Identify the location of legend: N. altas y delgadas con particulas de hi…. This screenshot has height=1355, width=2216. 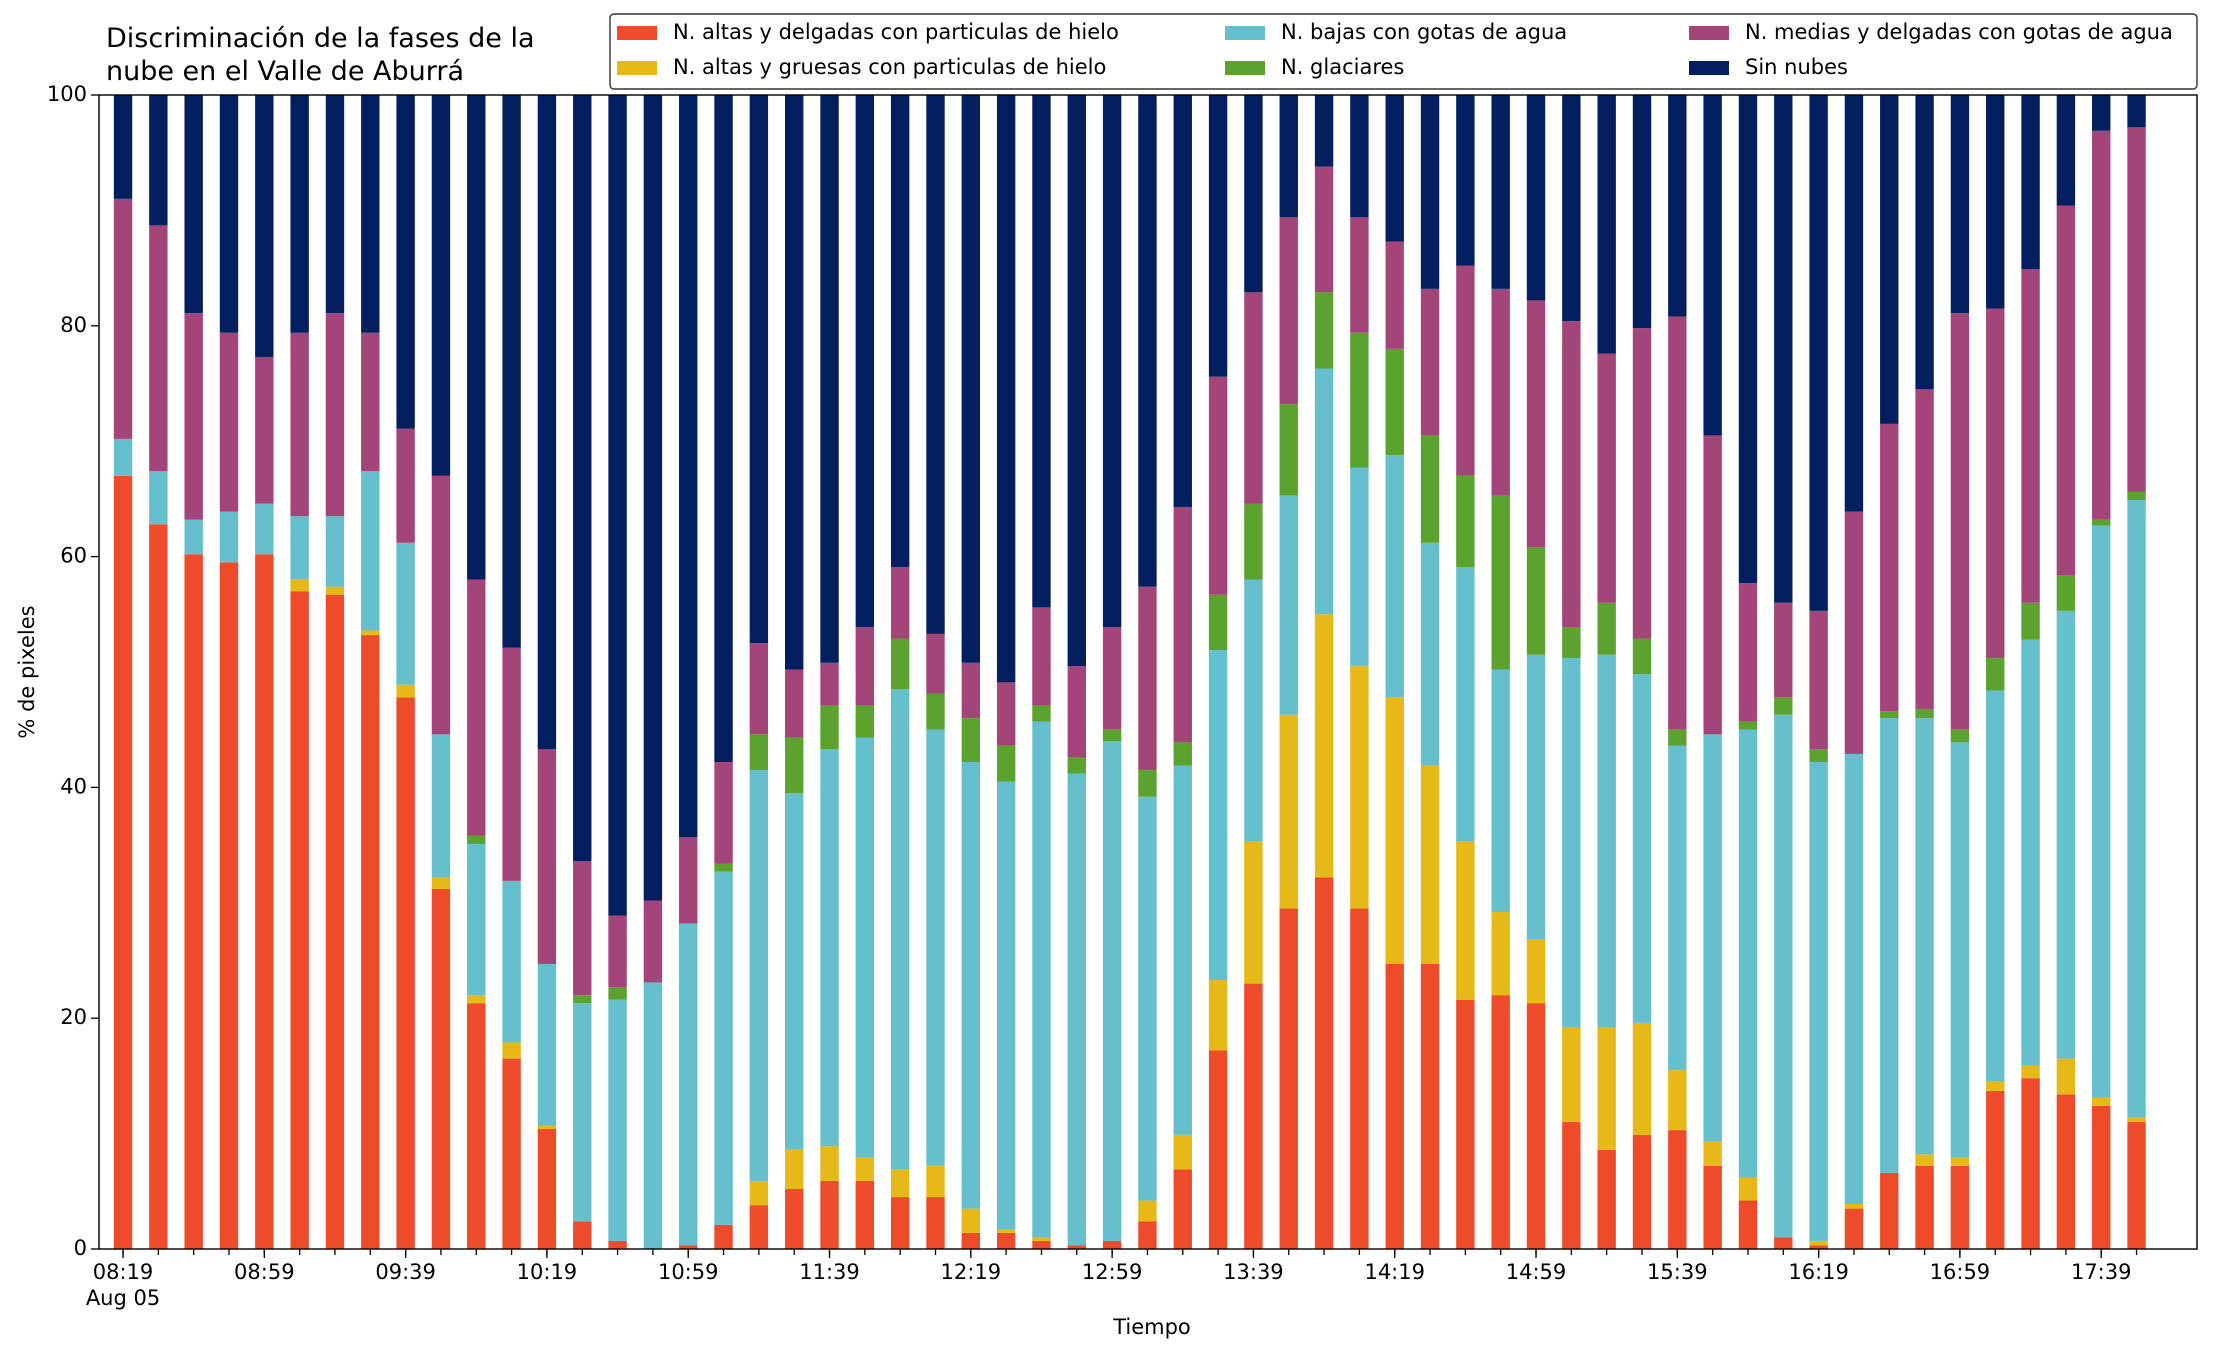
(1403, 51).